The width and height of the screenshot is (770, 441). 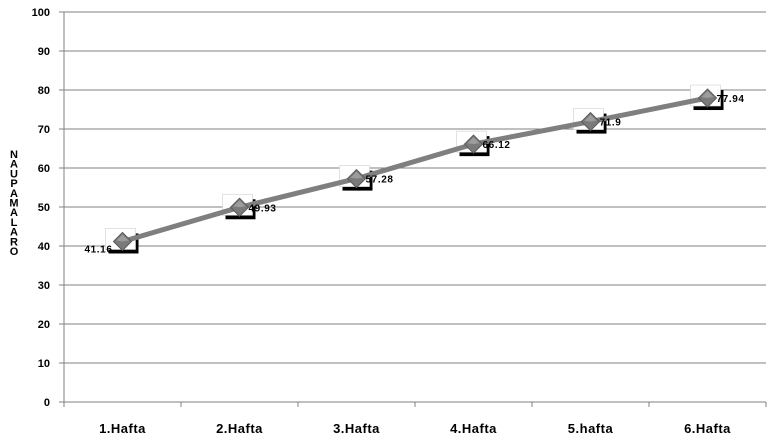 What do you see at coordinates (14, 223) in the screenshot?
I see `y-axis-label-letter: L` at bounding box center [14, 223].